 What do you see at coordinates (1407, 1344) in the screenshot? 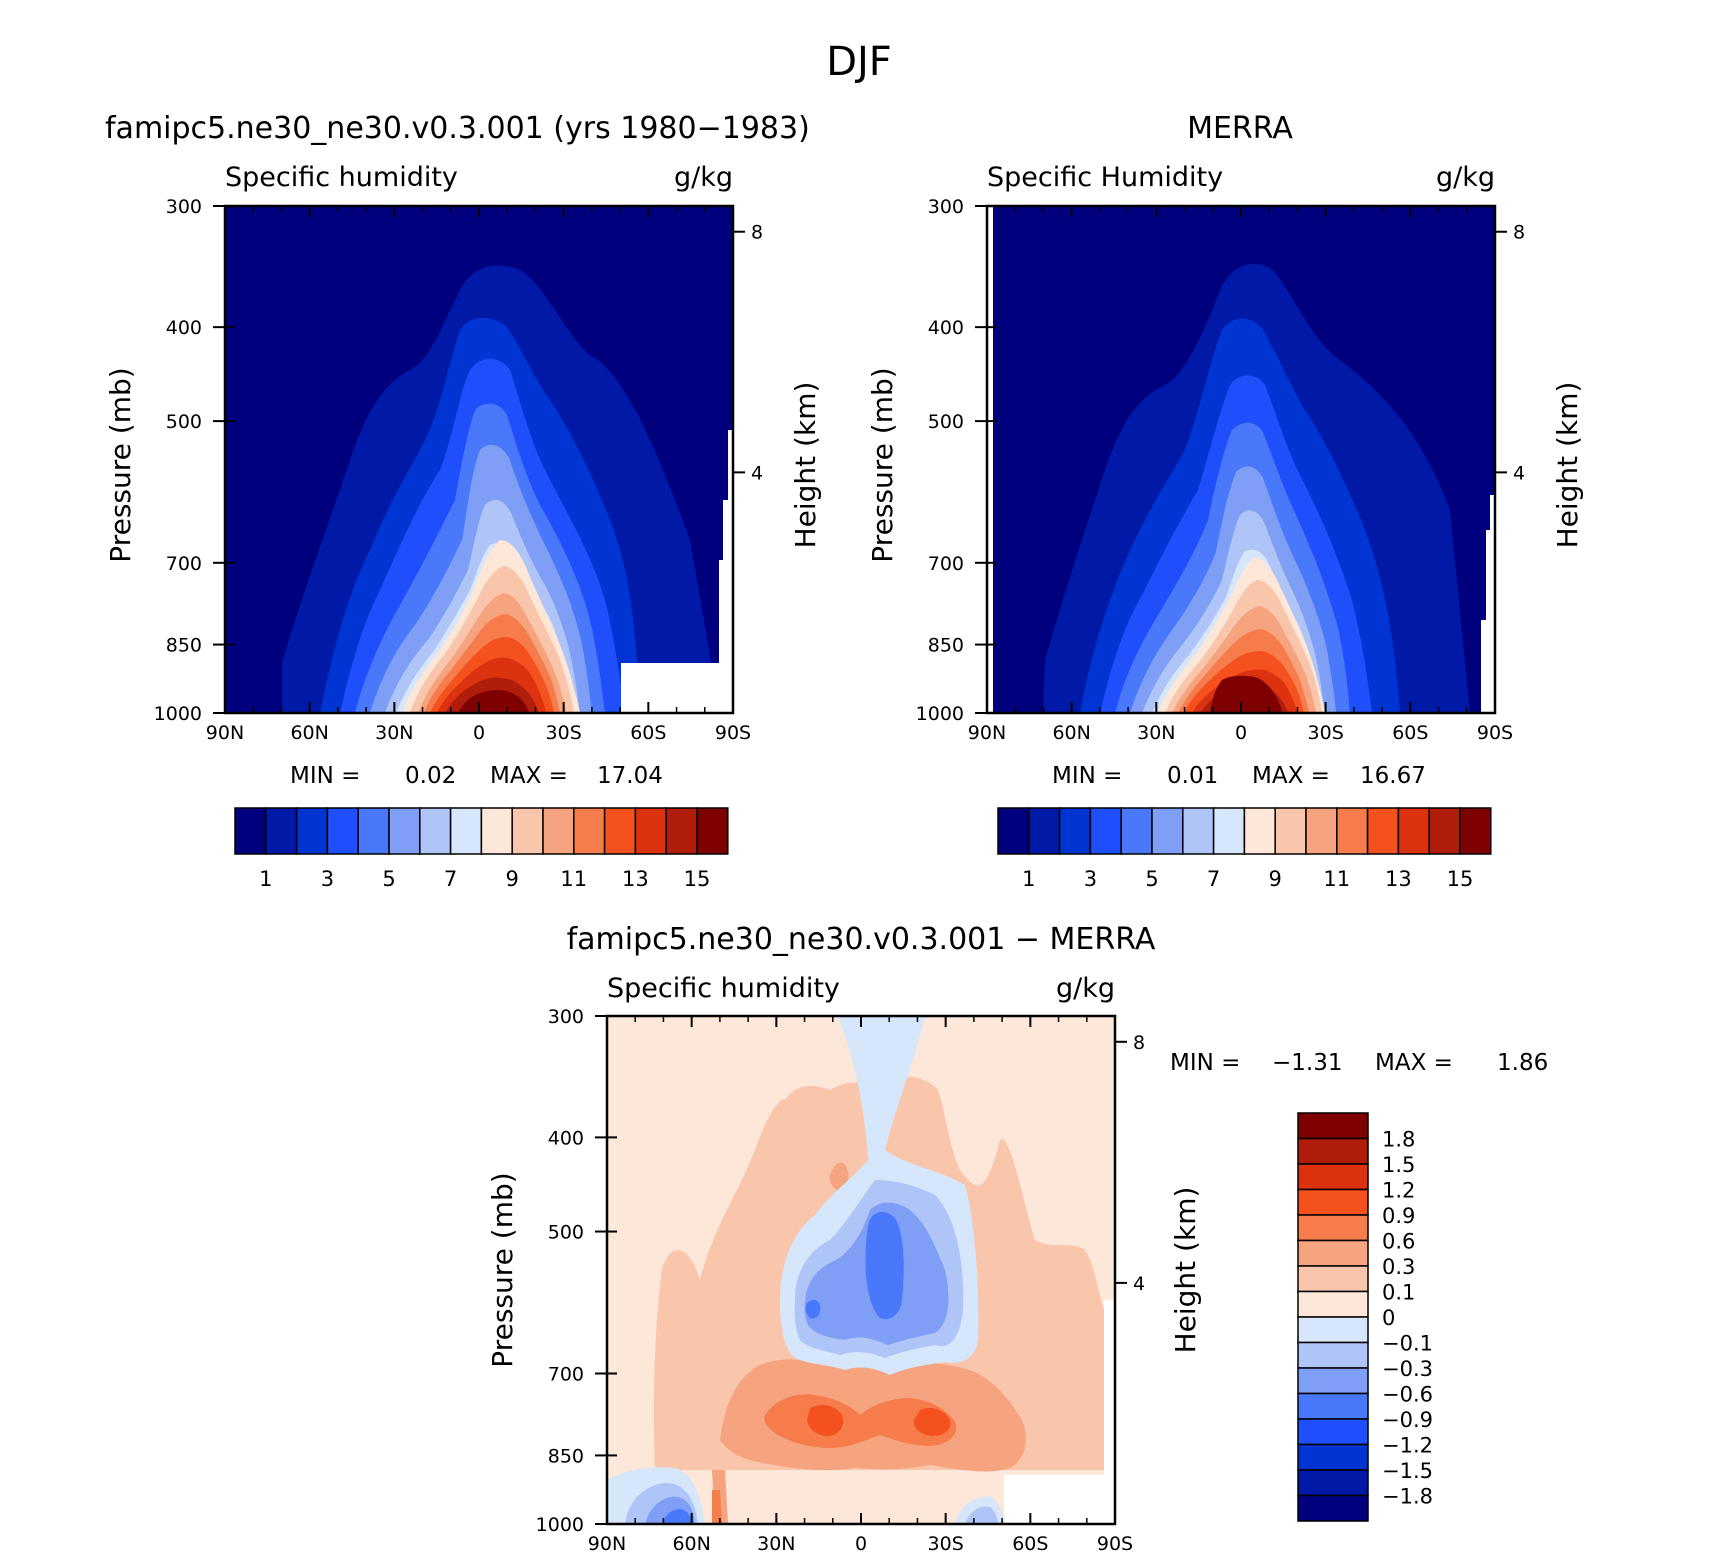
I see `colorbar-label: −0.1` at bounding box center [1407, 1344].